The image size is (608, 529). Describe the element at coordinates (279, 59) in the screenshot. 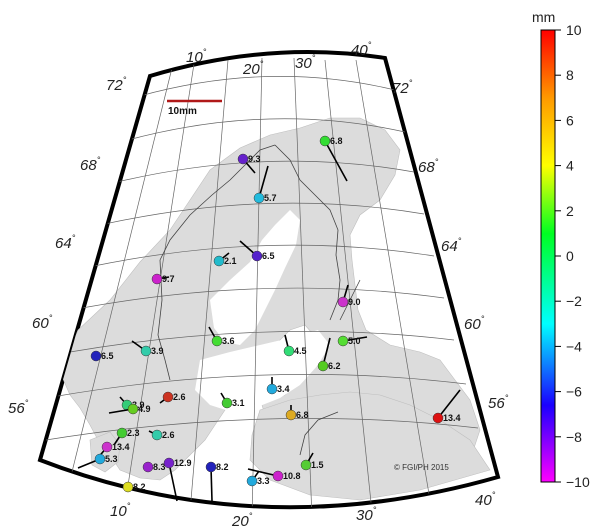

I see `longitude-labels-top: 10° 20° 30° 40°` at that location.